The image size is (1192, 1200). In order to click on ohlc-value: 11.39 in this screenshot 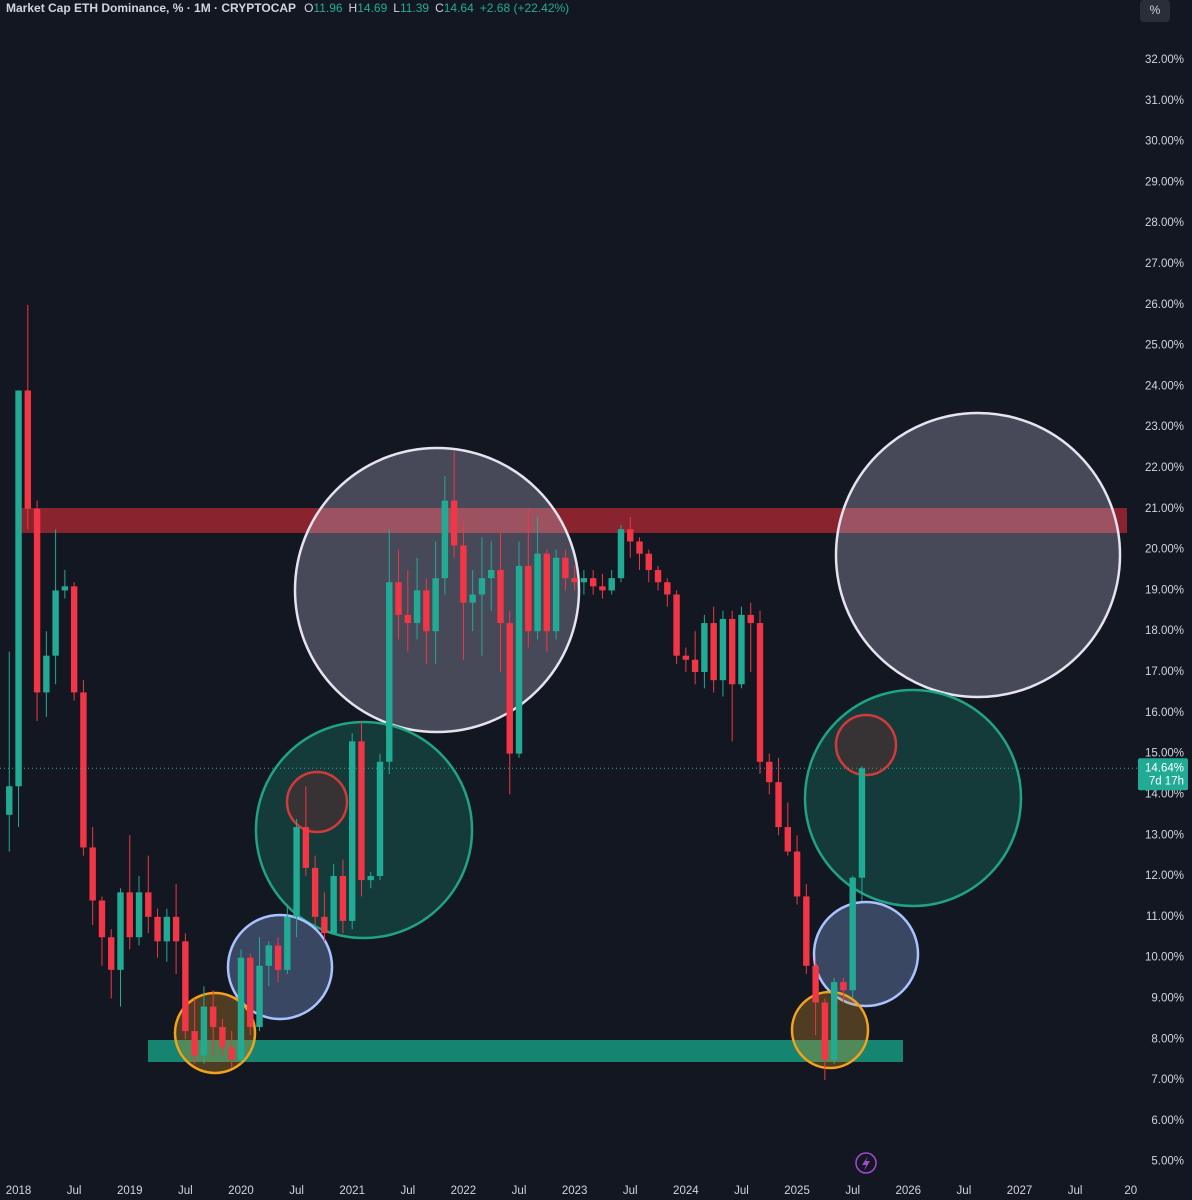, I will do `click(414, 8)`.